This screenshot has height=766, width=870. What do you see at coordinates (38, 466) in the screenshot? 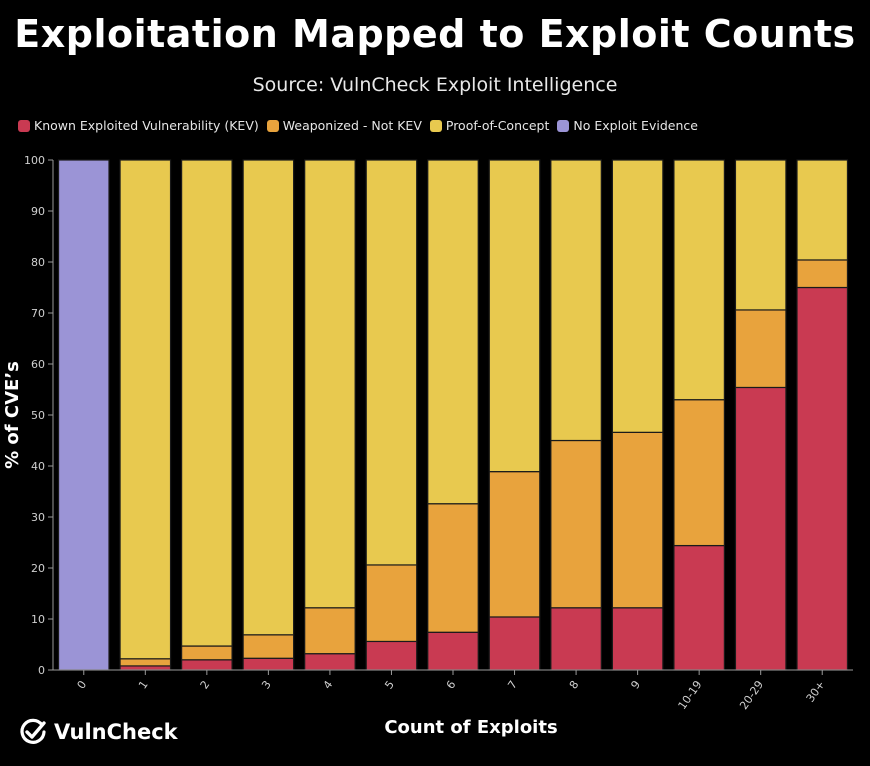
I see `y-tick-label: 40` at bounding box center [38, 466].